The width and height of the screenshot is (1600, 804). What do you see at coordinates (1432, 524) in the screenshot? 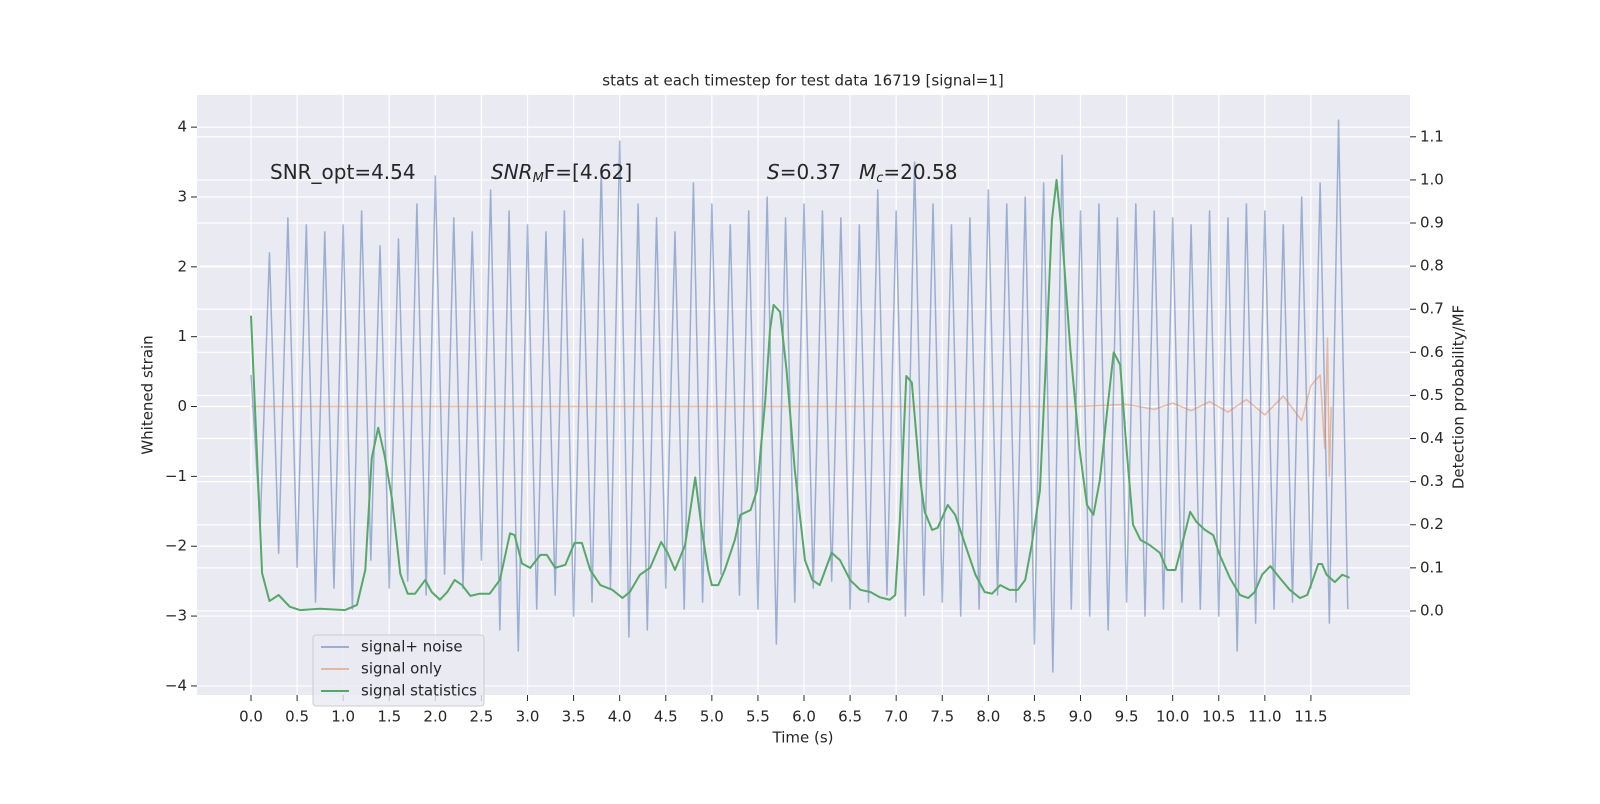
I see `y2-tick-label: 0.2` at bounding box center [1432, 524].